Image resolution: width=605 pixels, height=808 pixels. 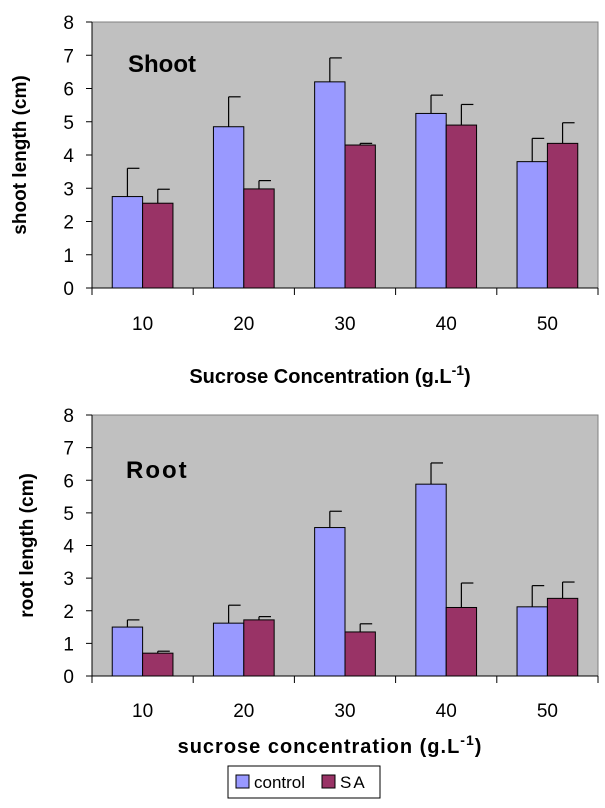 I want to click on root-x-tick-label: 10, so click(x=142, y=711).